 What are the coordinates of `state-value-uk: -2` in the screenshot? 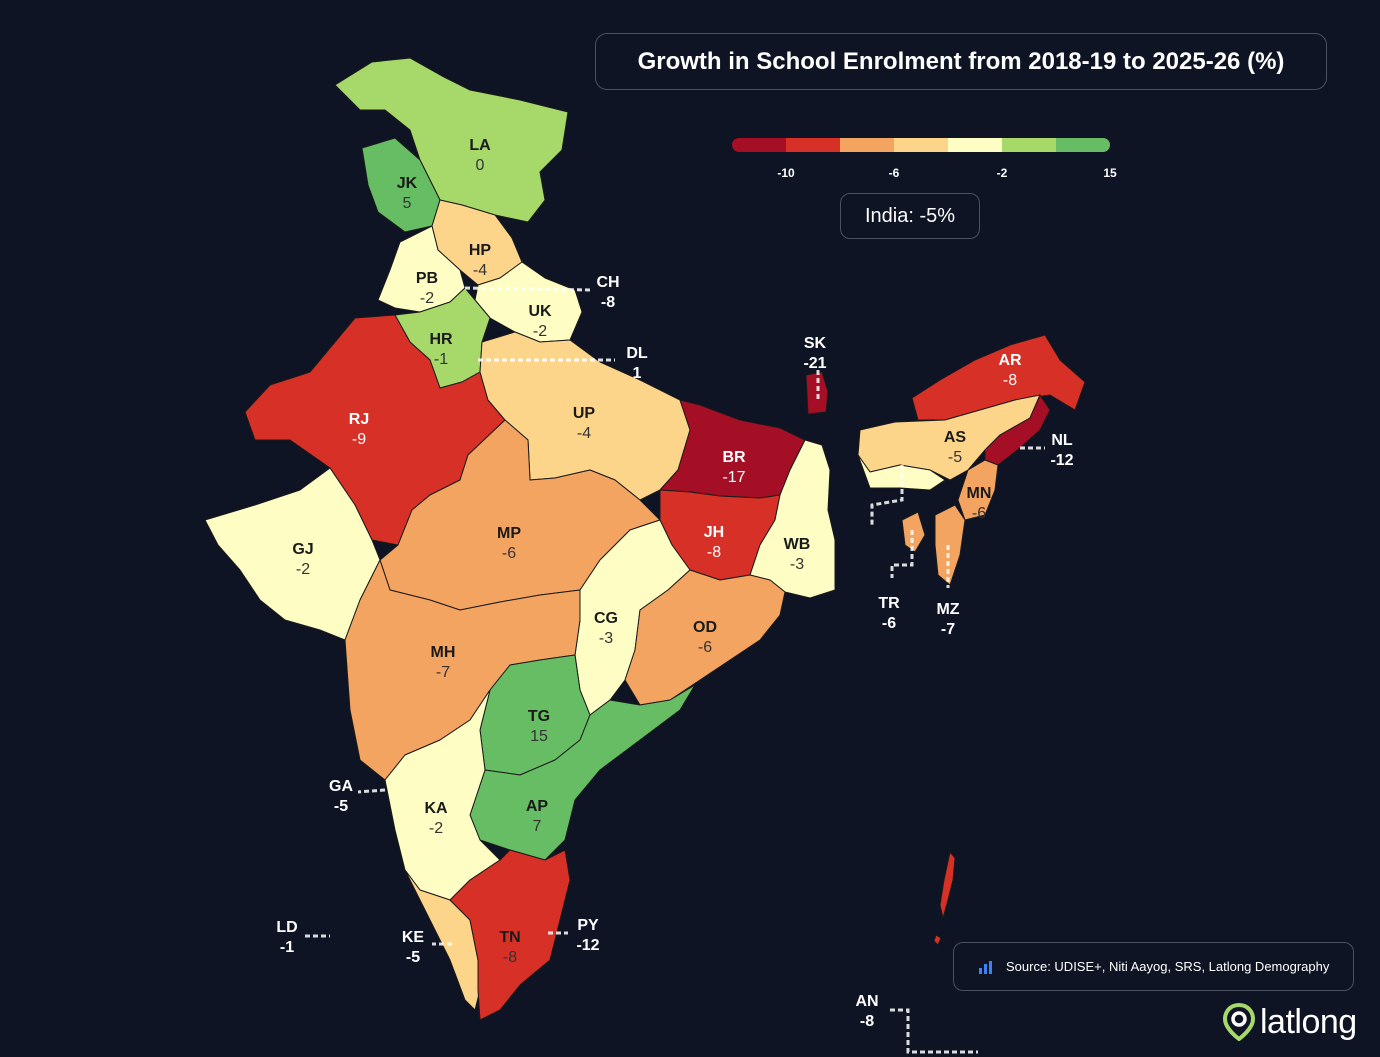 It's located at (540, 331).